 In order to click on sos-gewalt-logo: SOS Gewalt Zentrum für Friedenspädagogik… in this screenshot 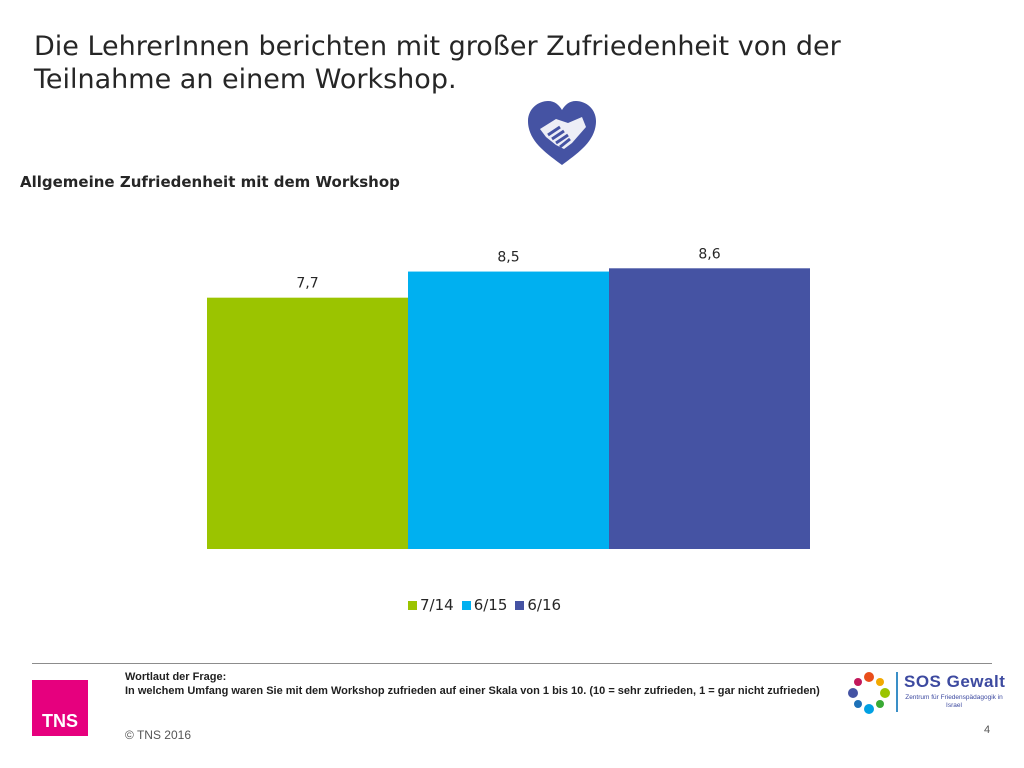, I will do `click(926, 693)`.